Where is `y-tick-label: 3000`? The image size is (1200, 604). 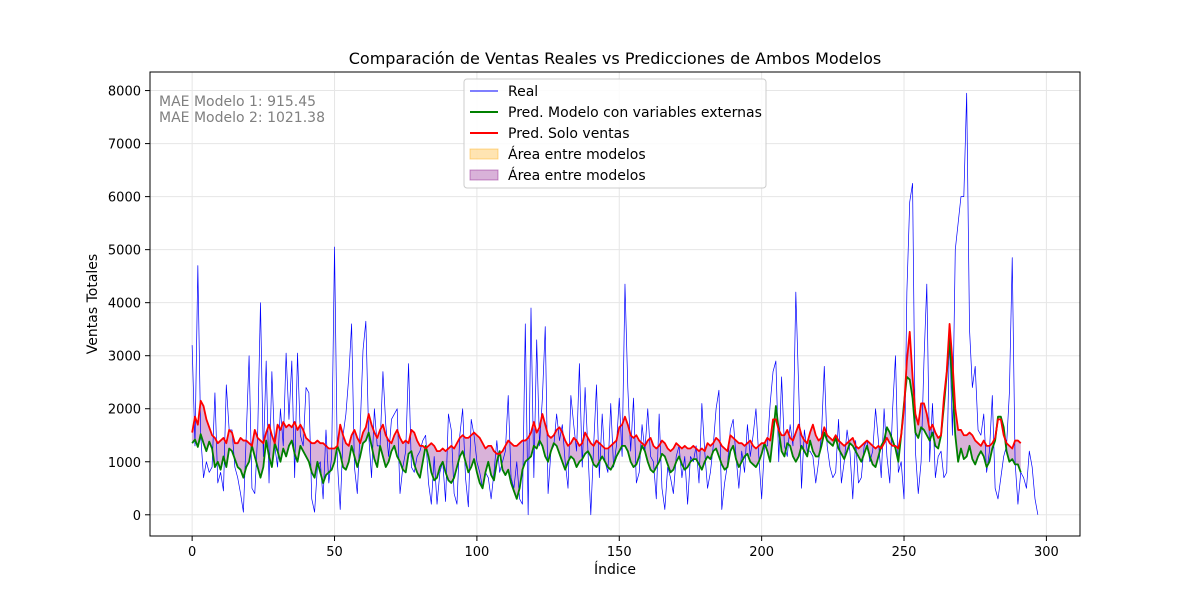 y-tick-label: 3000 is located at coordinates (124, 357).